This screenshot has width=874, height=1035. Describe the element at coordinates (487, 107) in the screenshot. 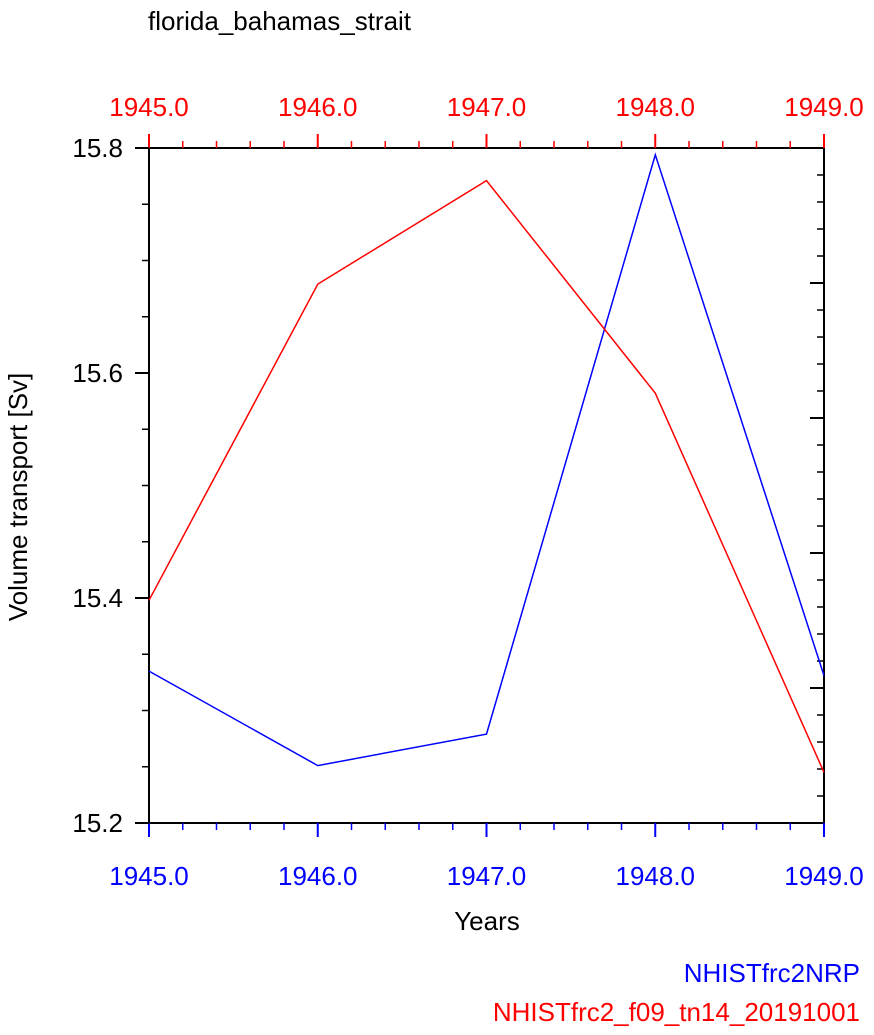

I see `top-x-tick-label: 1947.0` at that location.